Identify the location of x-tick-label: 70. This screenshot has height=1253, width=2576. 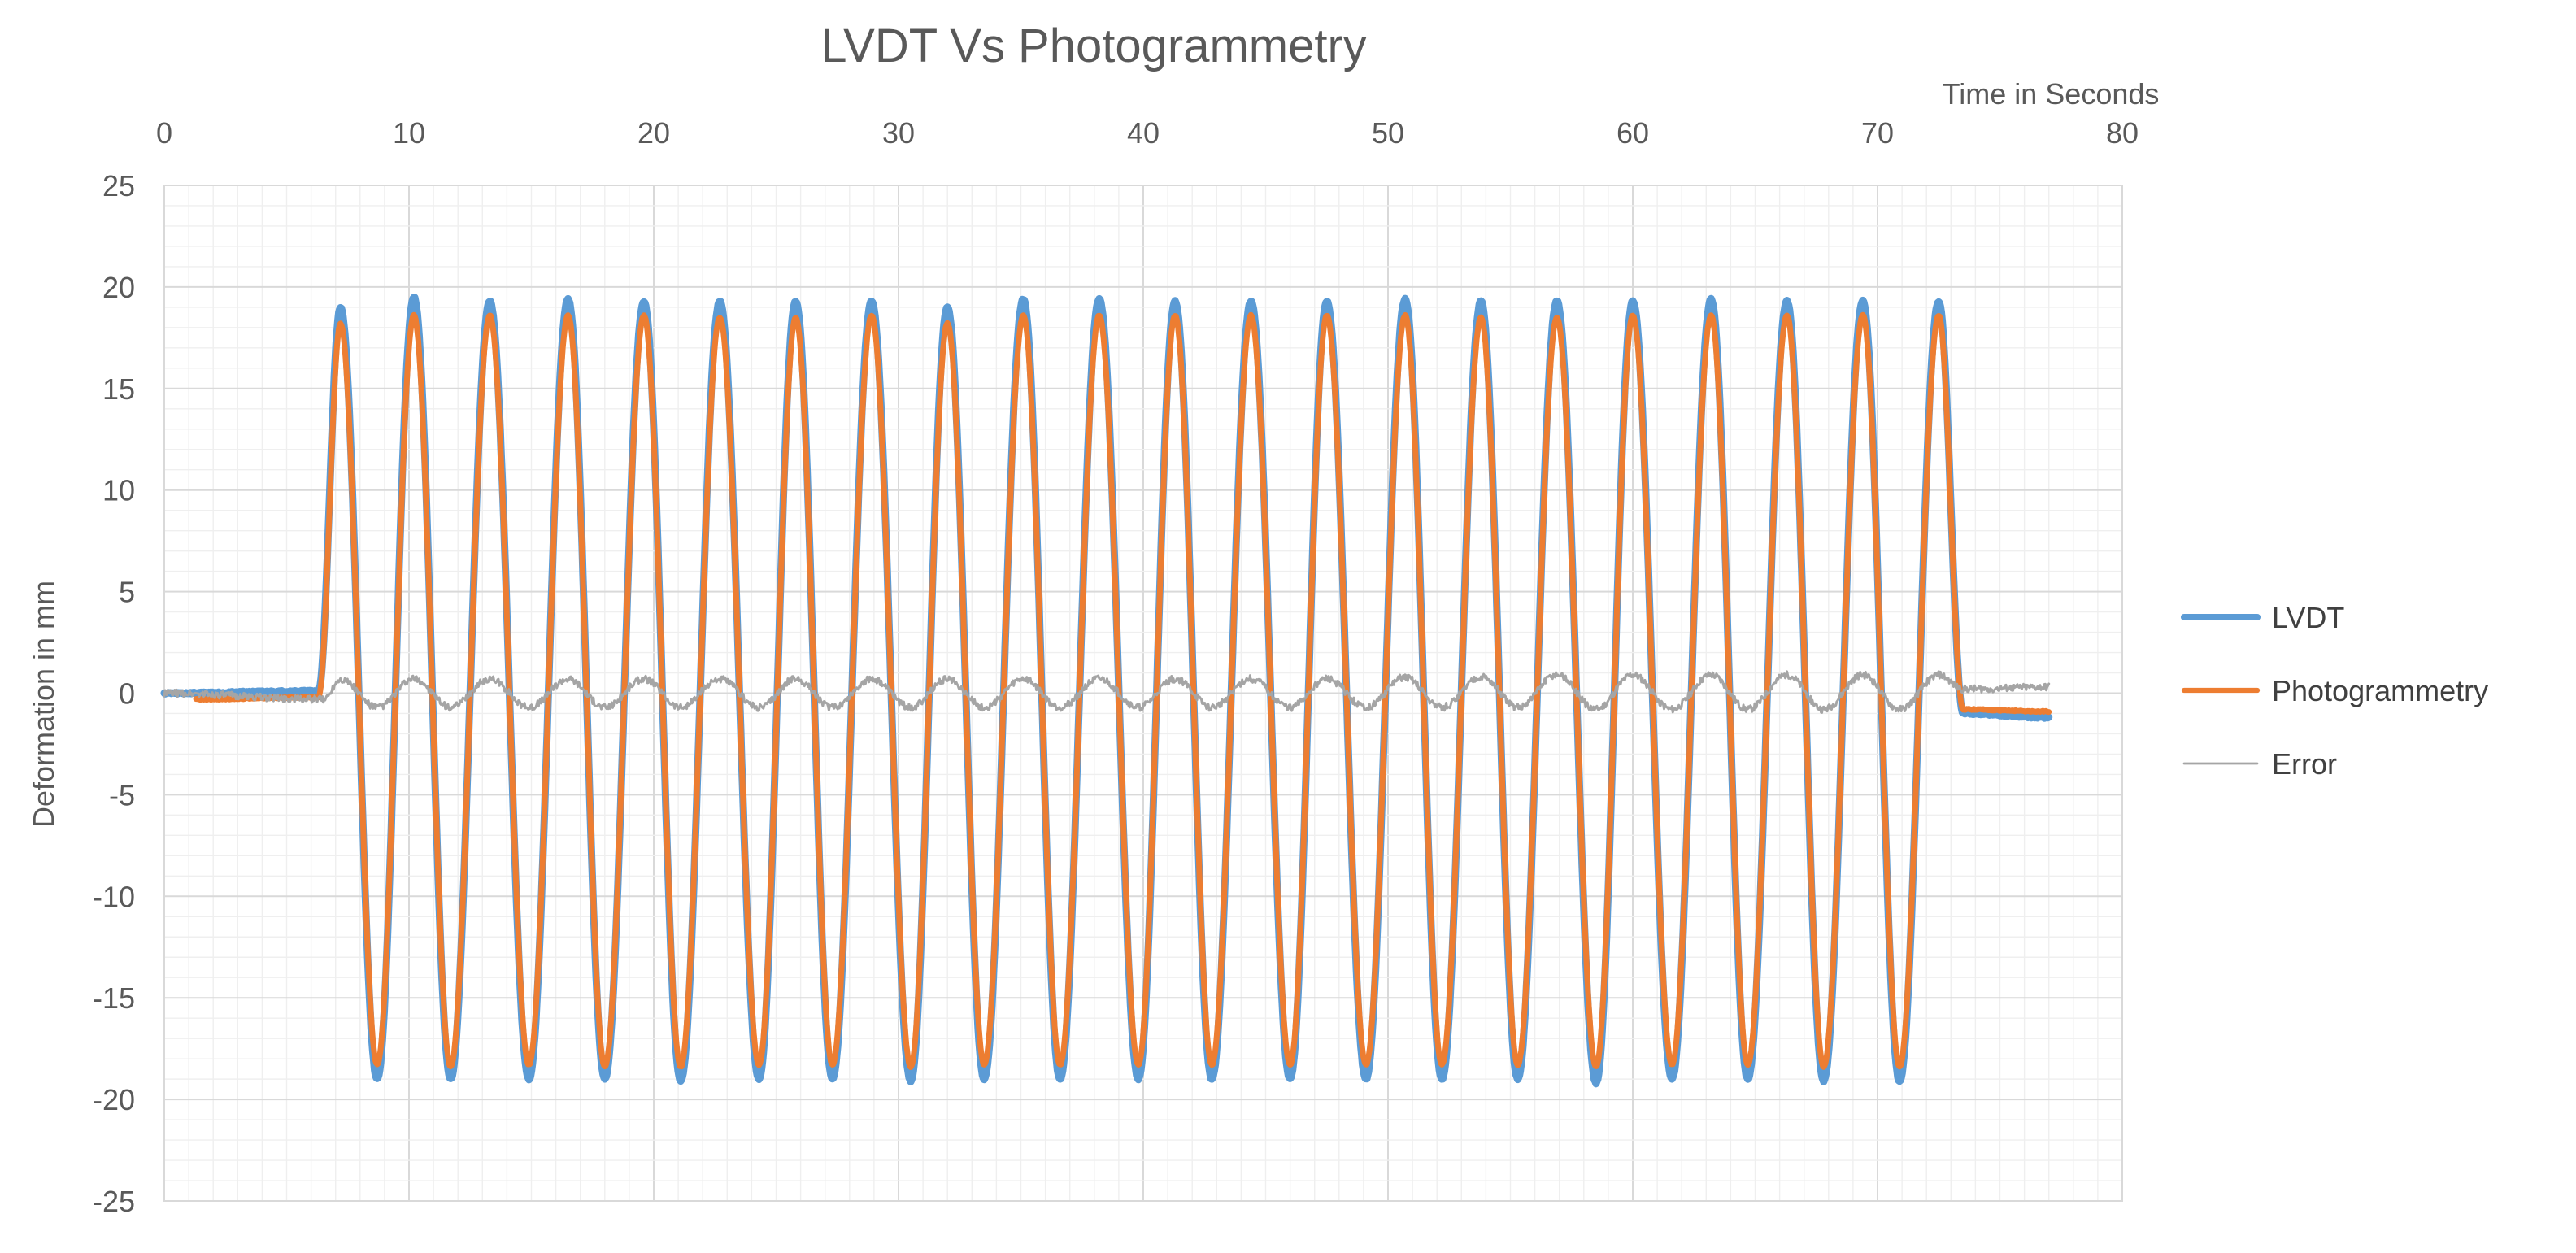
(1878, 133).